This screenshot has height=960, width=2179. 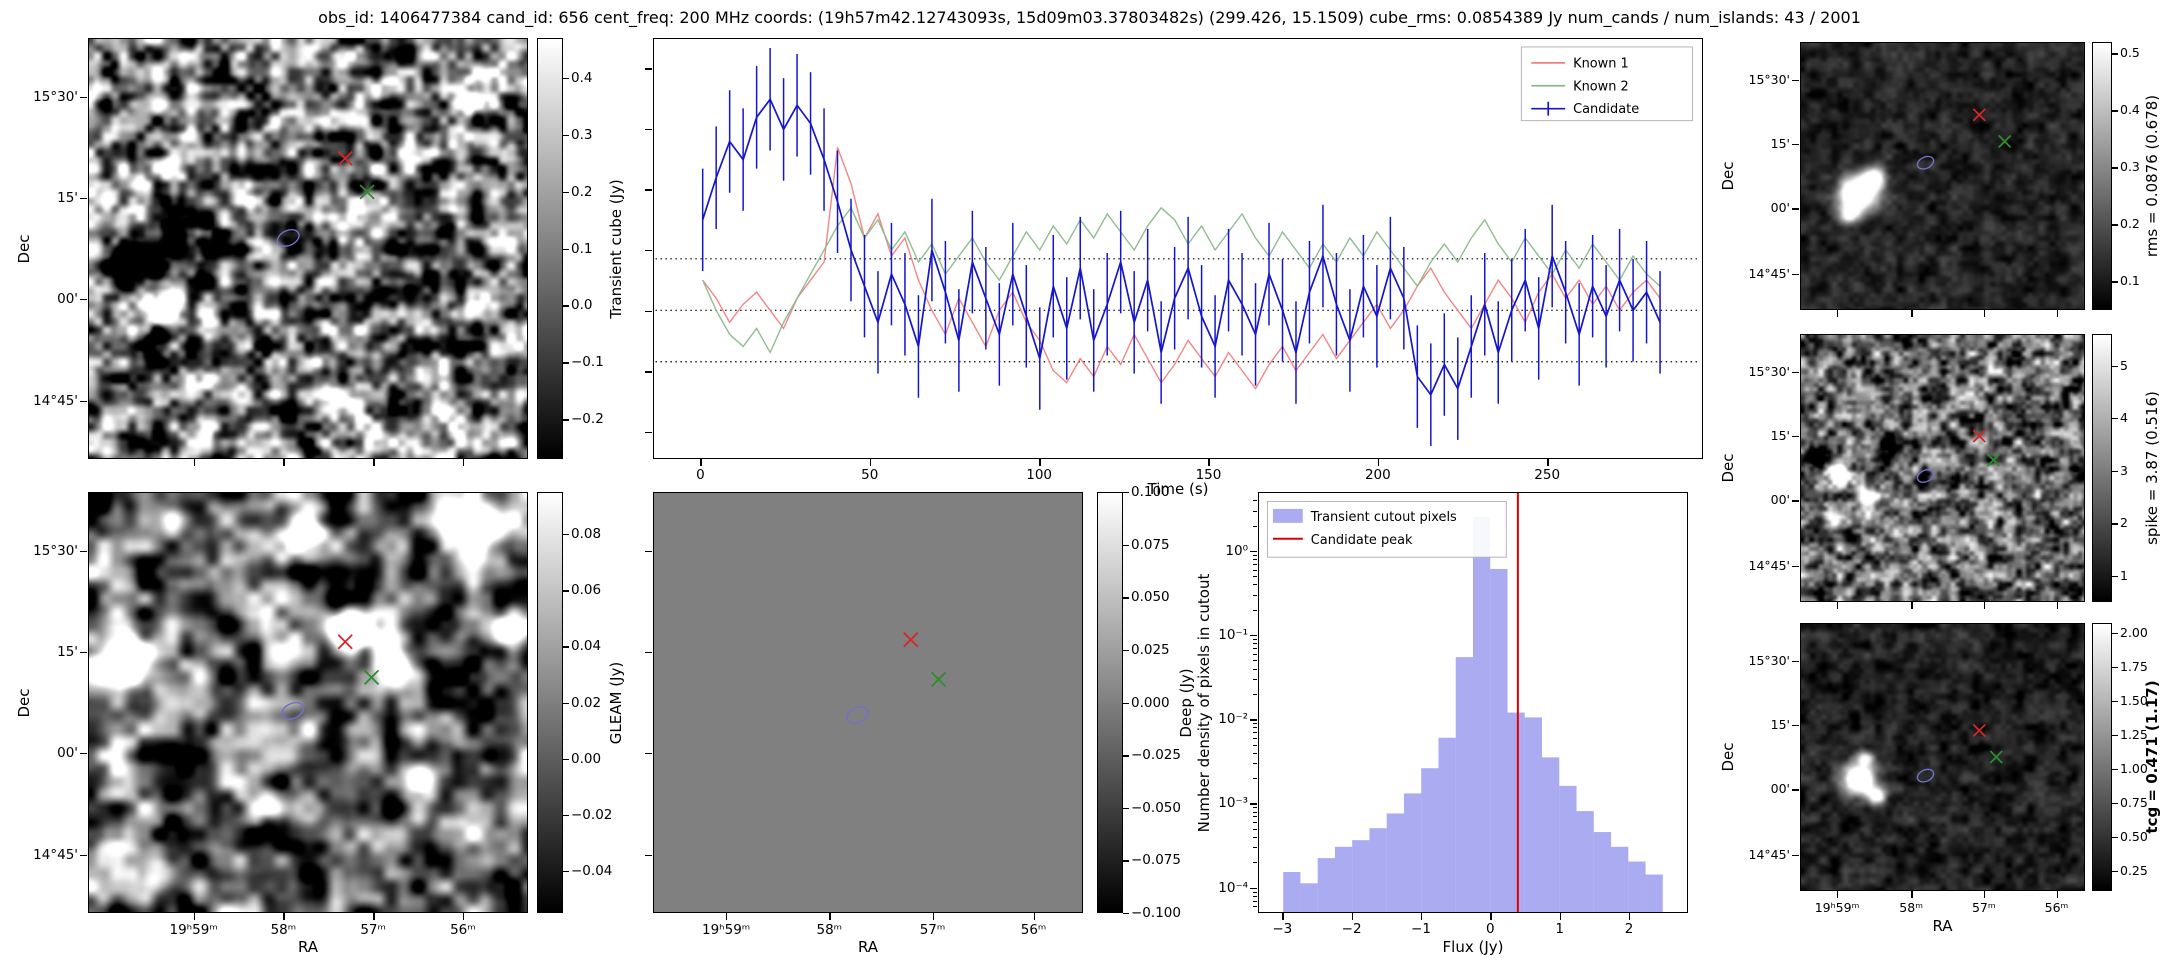 What do you see at coordinates (2134, 734) in the screenshot?
I see `colorbar-tick-label: 1.25` at bounding box center [2134, 734].